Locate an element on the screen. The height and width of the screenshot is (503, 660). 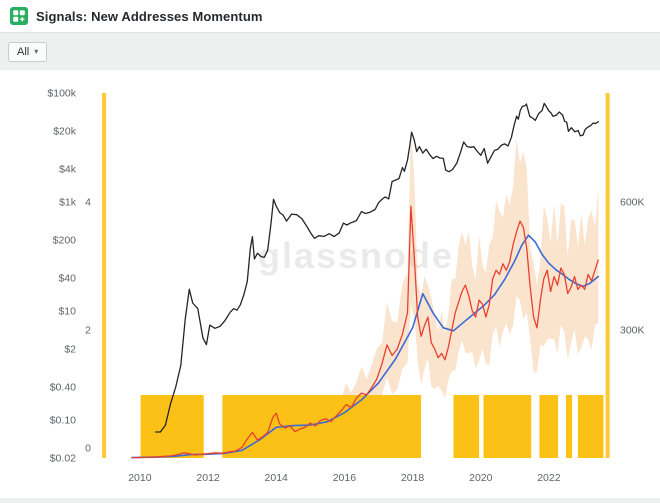
chevron-down-icon: ▾ is located at coordinates (36, 51).